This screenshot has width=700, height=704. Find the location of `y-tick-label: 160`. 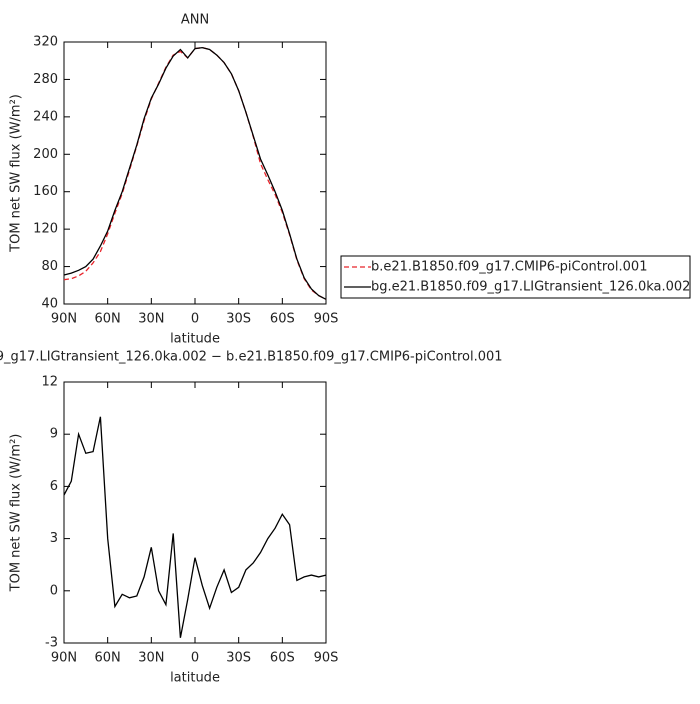

y-tick-label: 160 is located at coordinates (45, 191).